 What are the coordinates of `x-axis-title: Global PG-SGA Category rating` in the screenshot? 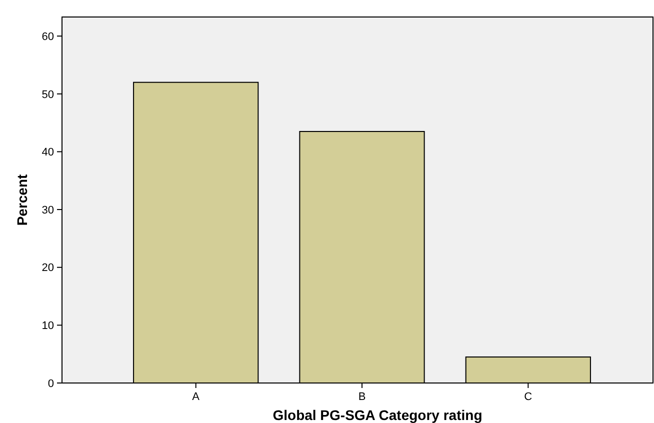 It's located at (377, 415).